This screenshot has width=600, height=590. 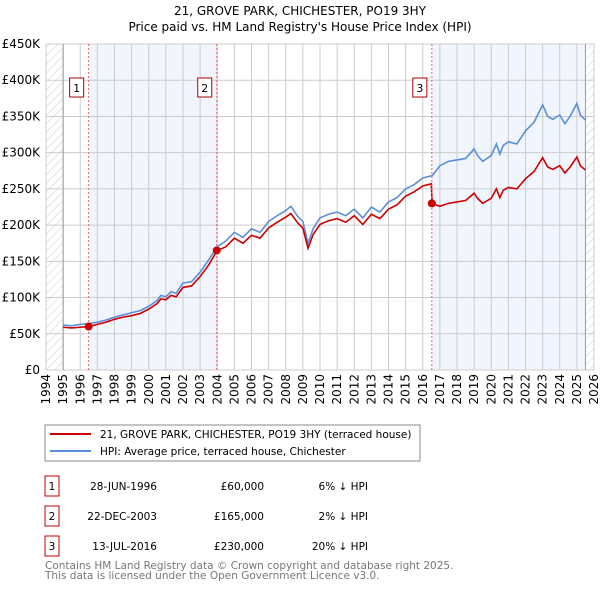 I want to click on sale-hpi-diff: 20% ↓ HPI, so click(x=340, y=547).